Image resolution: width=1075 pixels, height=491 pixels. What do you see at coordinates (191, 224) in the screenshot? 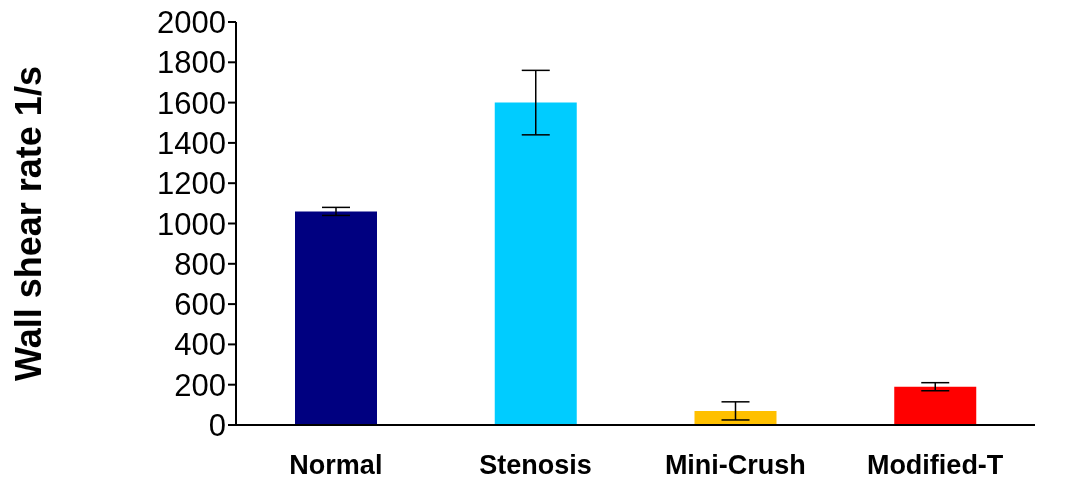
I see `y-tick-label: 1000` at bounding box center [191, 224].